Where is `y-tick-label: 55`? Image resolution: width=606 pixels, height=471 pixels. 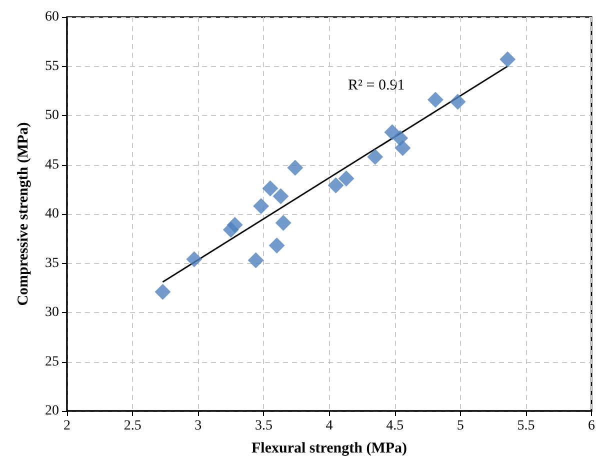
y-tick-label: 55 is located at coordinates (52, 66).